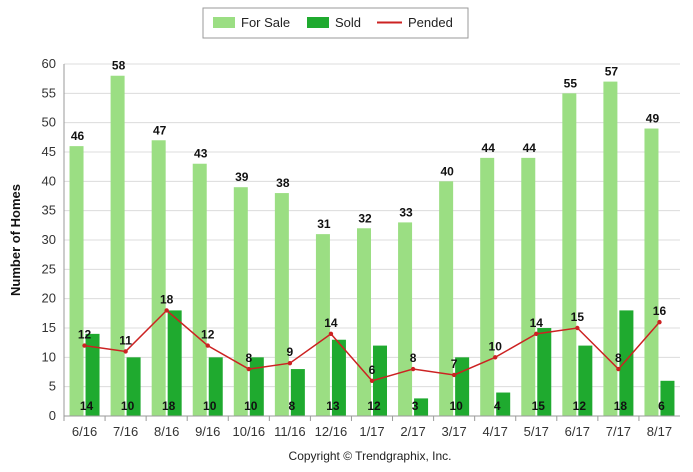  Describe the element at coordinates (370, 456) in the screenshot. I see `copyright-footer: Copyright © Trendgraphix, Inc.` at that location.